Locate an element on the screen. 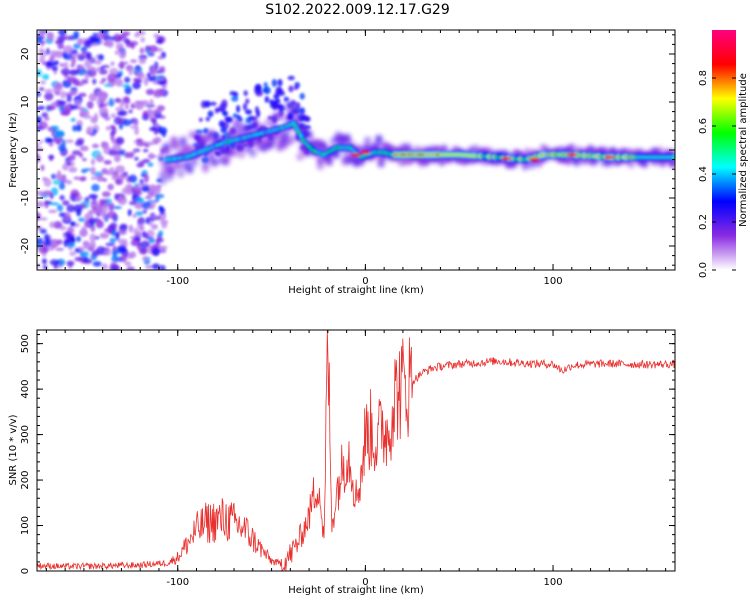 This screenshot has width=750, height=600. spectrogram-ytick-label: 20 is located at coordinates (25, 54).